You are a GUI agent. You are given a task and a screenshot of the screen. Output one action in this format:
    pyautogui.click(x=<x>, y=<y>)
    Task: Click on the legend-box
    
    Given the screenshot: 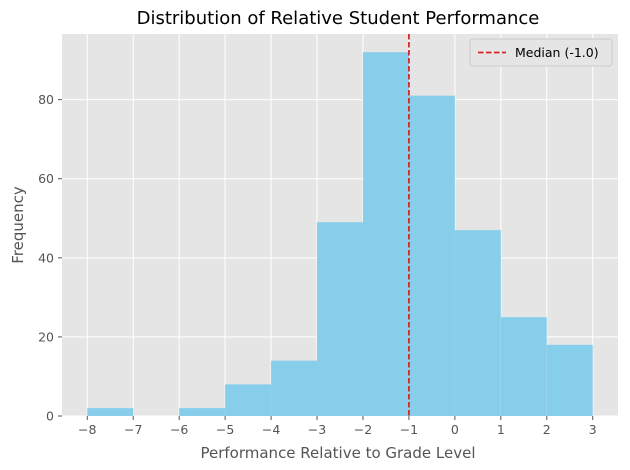 What is the action you would take?
    pyautogui.click(x=541, y=52)
    